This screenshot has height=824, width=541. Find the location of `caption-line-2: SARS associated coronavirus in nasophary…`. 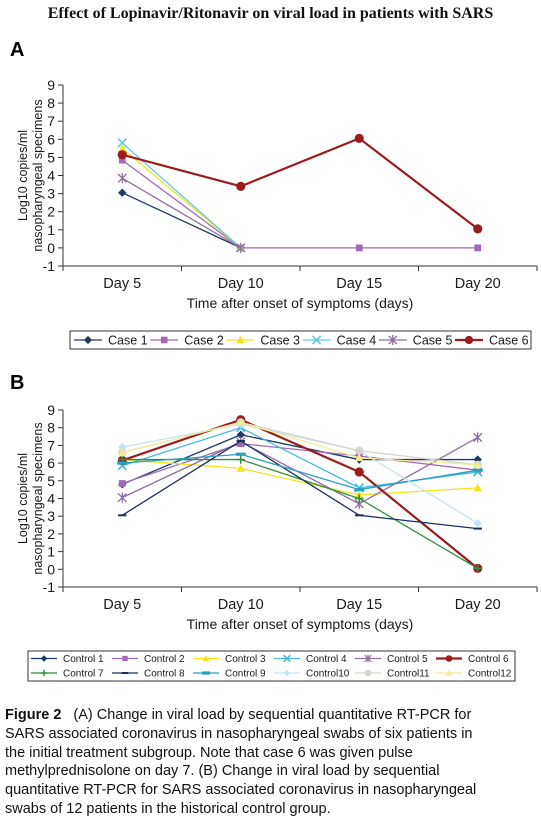

caption-line-2: SARS associated coronavirus in nasophary… is located at coordinates (239, 733).